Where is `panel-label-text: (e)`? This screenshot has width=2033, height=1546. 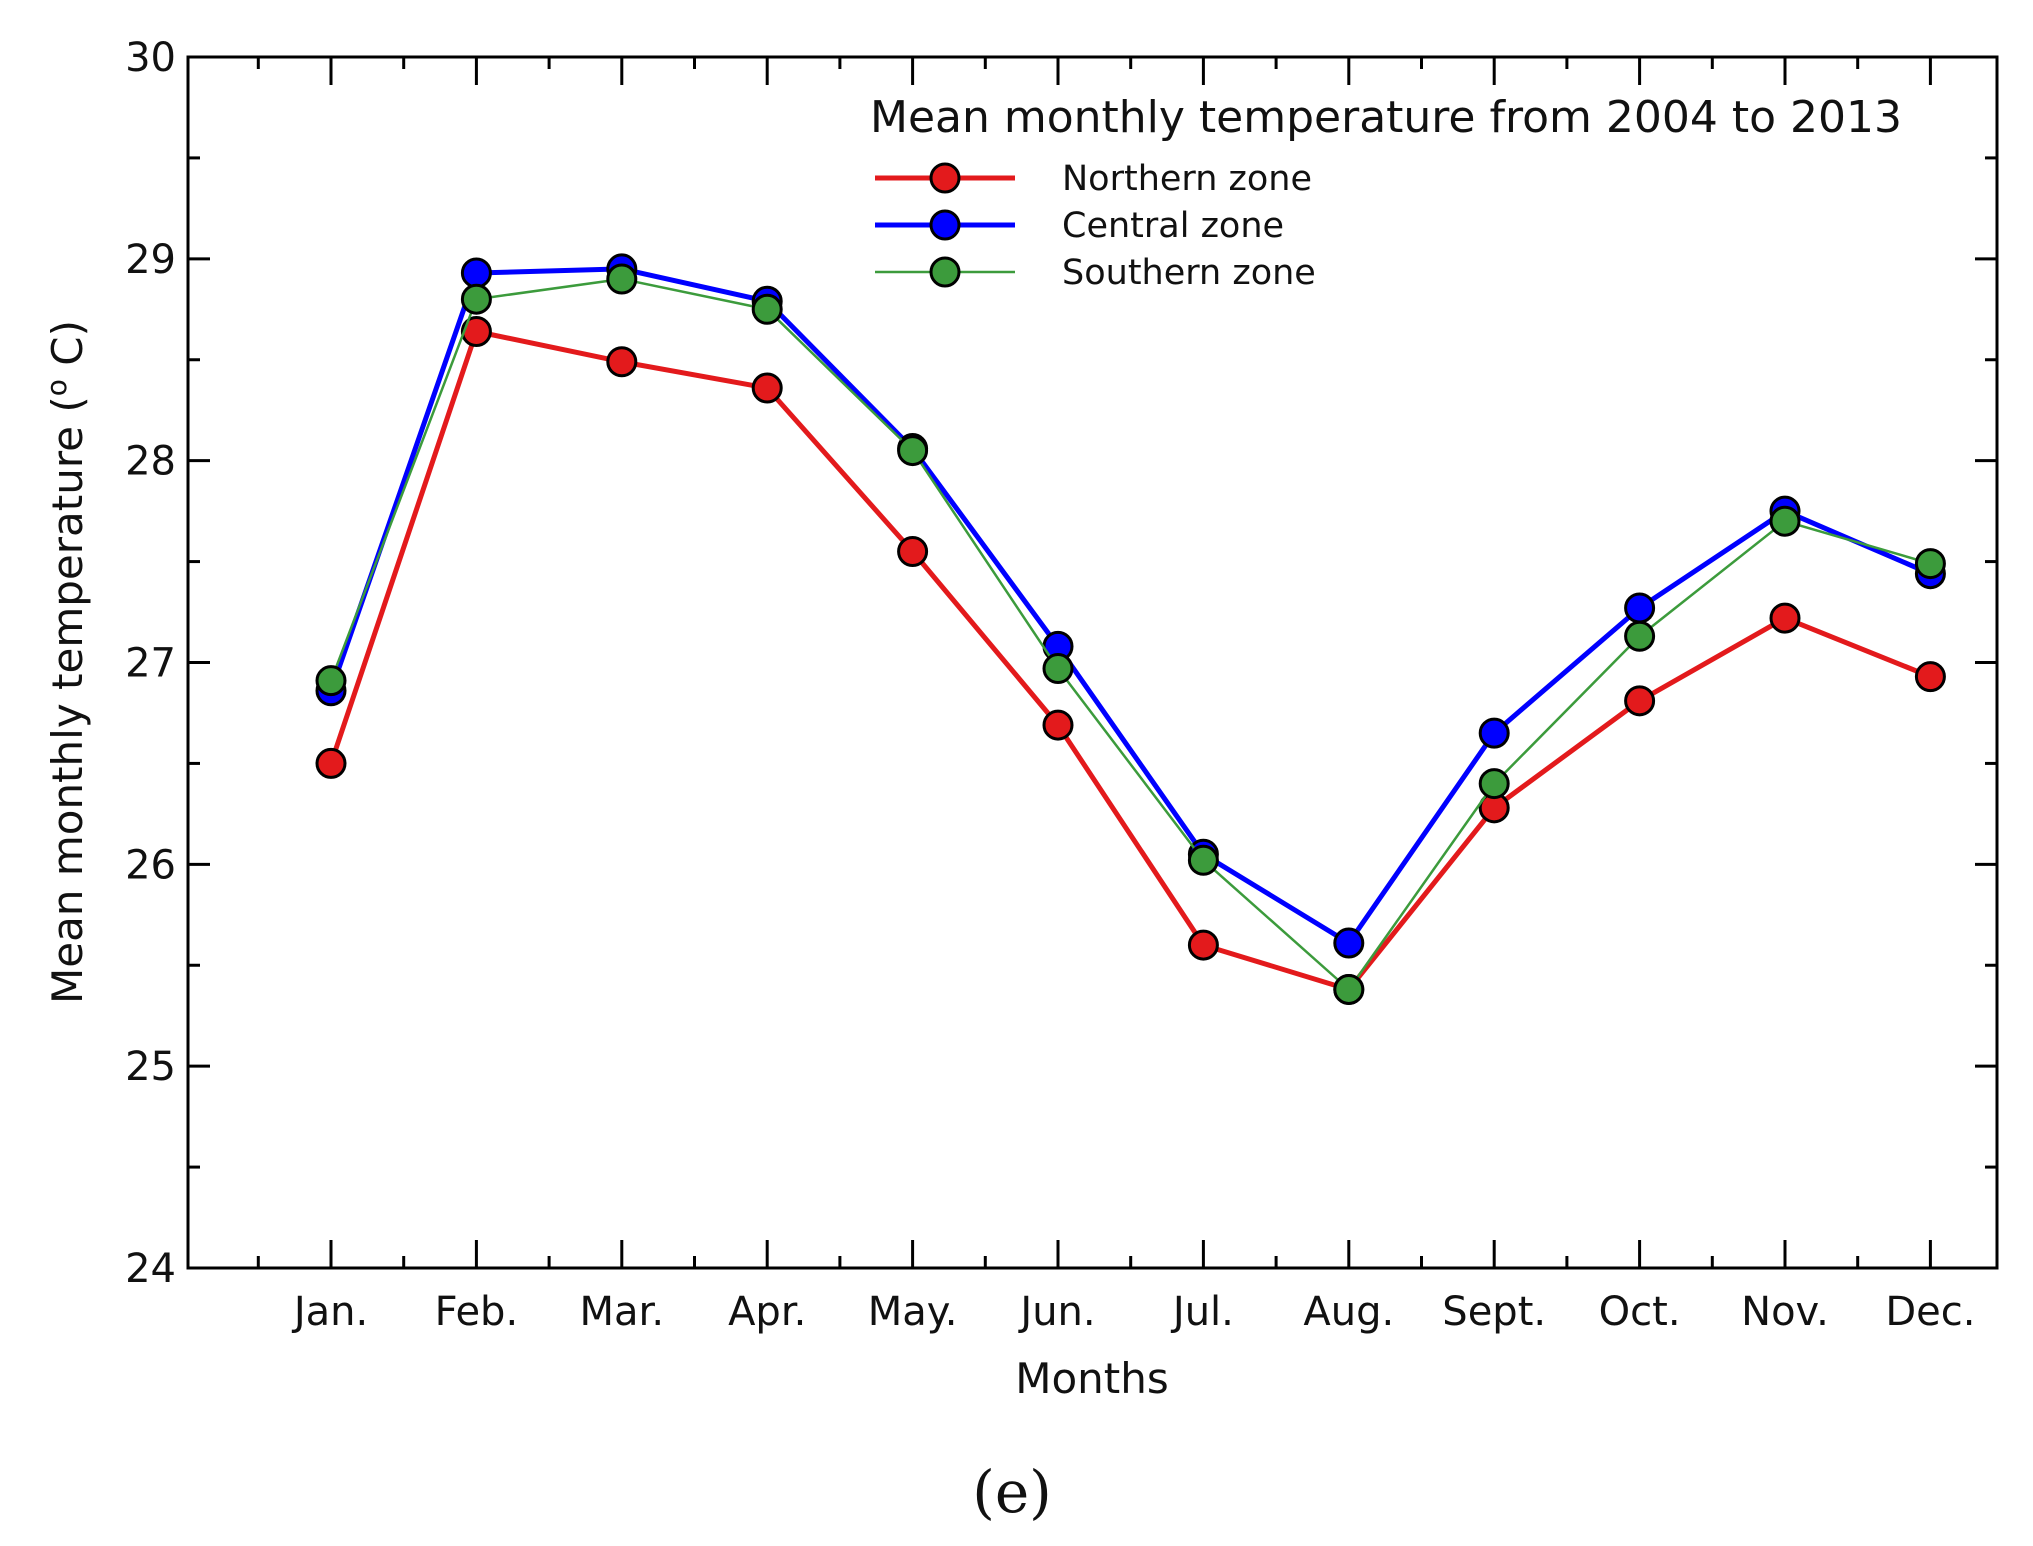 panel-label-text: (e) is located at coordinates (1012, 1492).